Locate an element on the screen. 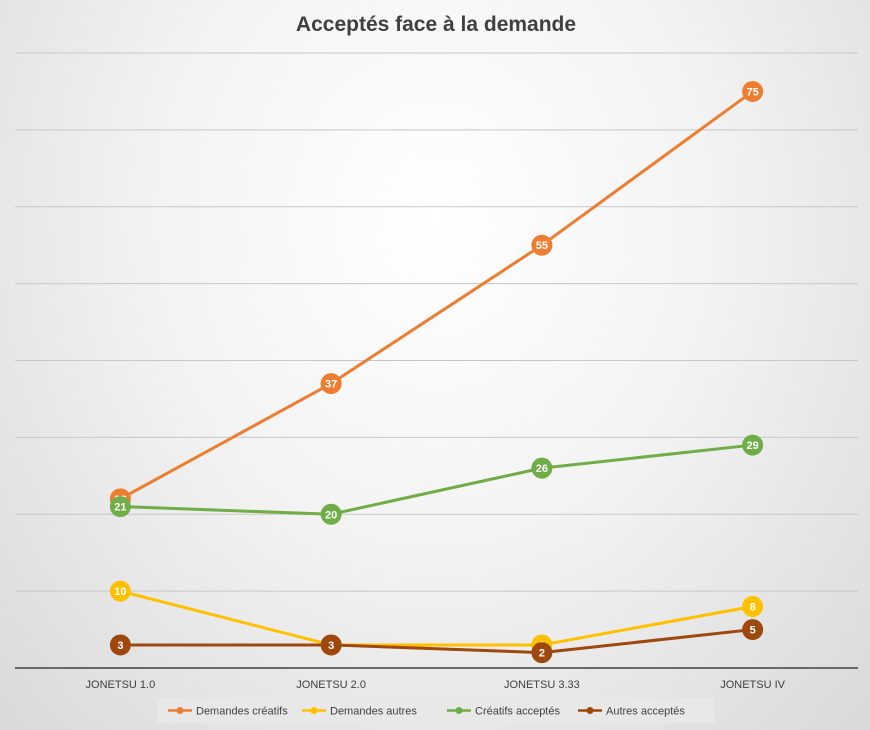  x-tick-label: JONETSU 1.0 is located at coordinates (121, 685).